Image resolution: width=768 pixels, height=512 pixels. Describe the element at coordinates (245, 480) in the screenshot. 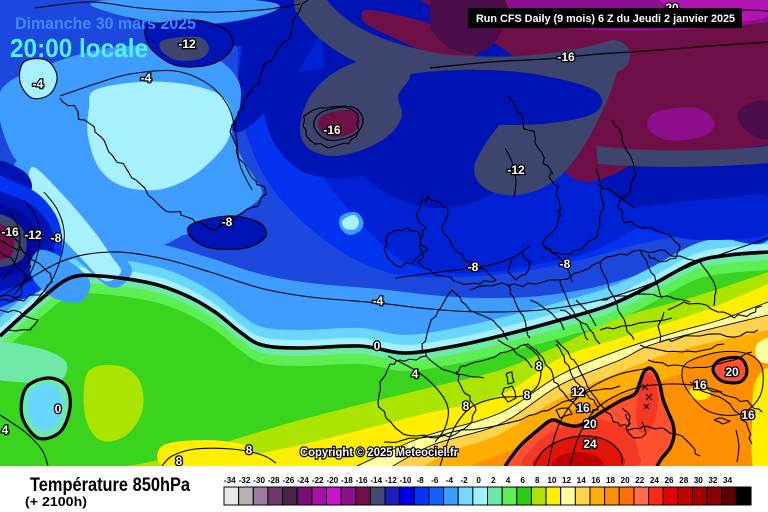

I see `svg-text: -32` at that location.